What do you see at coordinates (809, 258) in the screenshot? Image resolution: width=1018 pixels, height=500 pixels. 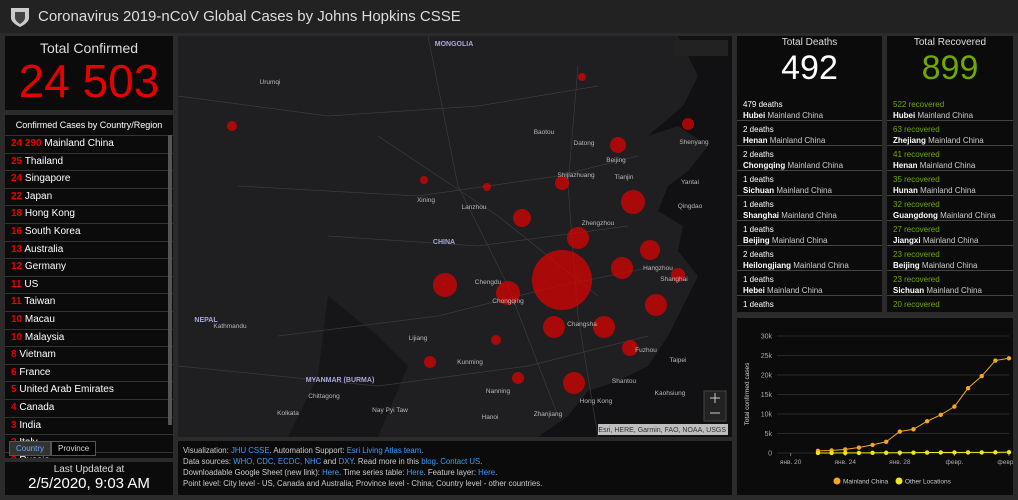 I see `deaths-row: 2 deaths Heilongjiang Mainland China` at bounding box center [809, 258].